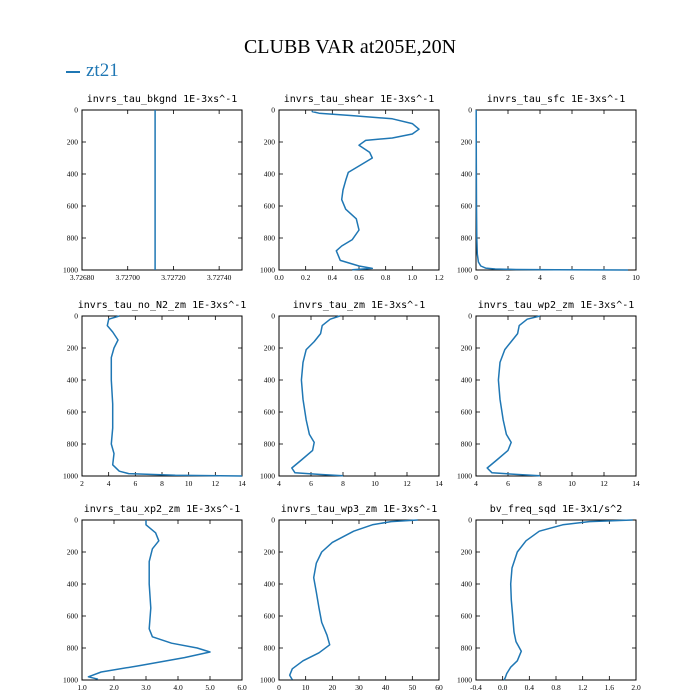 Image resolution: width=700 pixels, height=700 pixels. Describe the element at coordinates (359, 277) in the screenshot. I see `x-tick-label: 0.6` at that location.